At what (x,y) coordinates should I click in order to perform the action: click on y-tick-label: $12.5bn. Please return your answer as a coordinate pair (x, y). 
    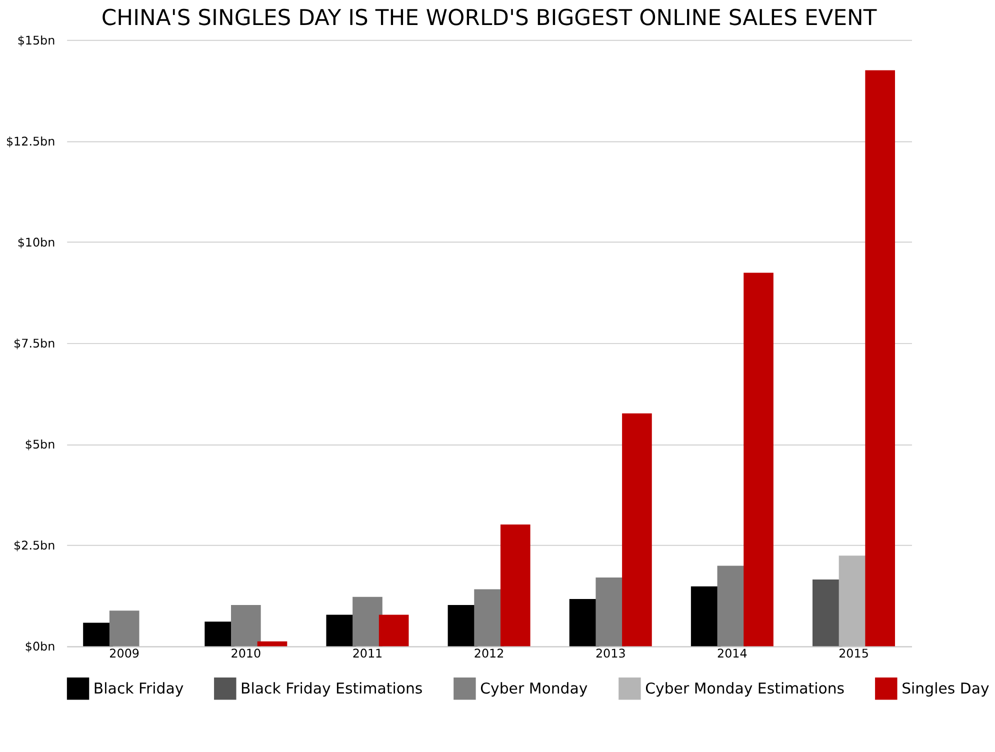
    Looking at the image, I should click on (31, 141).